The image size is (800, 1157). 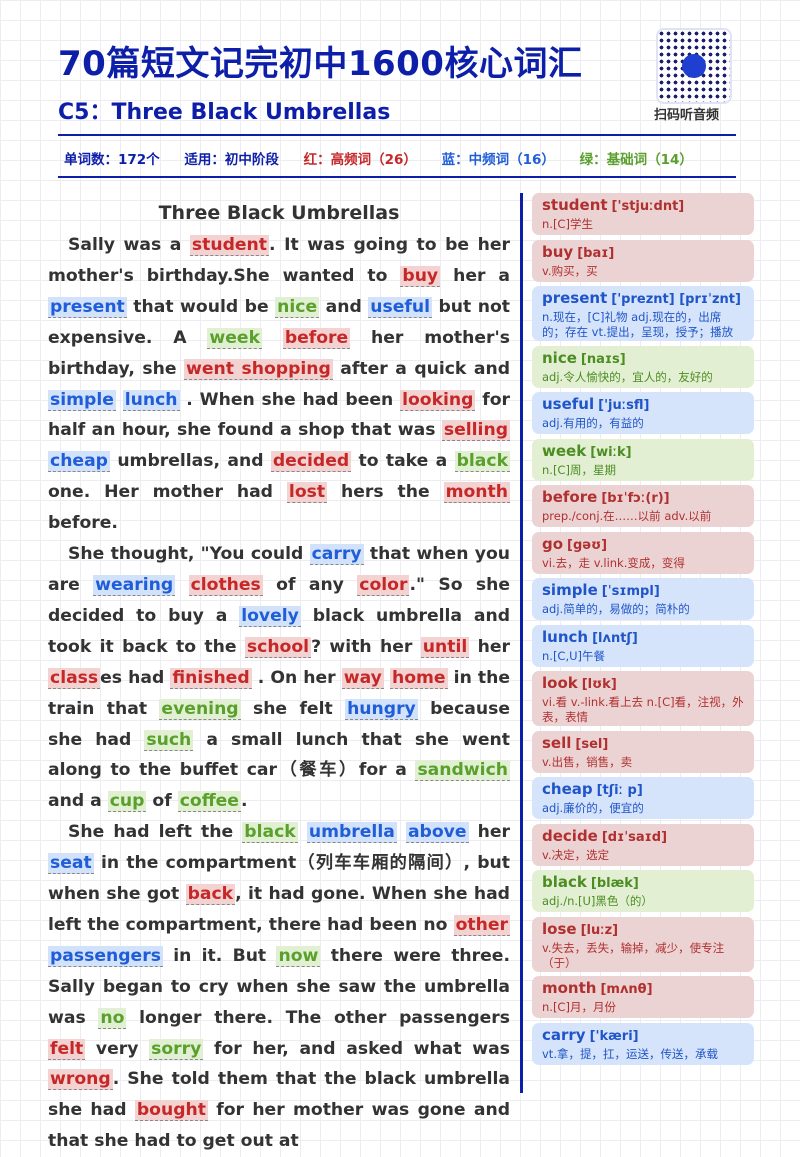 I want to click on keyword-red: bought, so click(x=171, y=1111).